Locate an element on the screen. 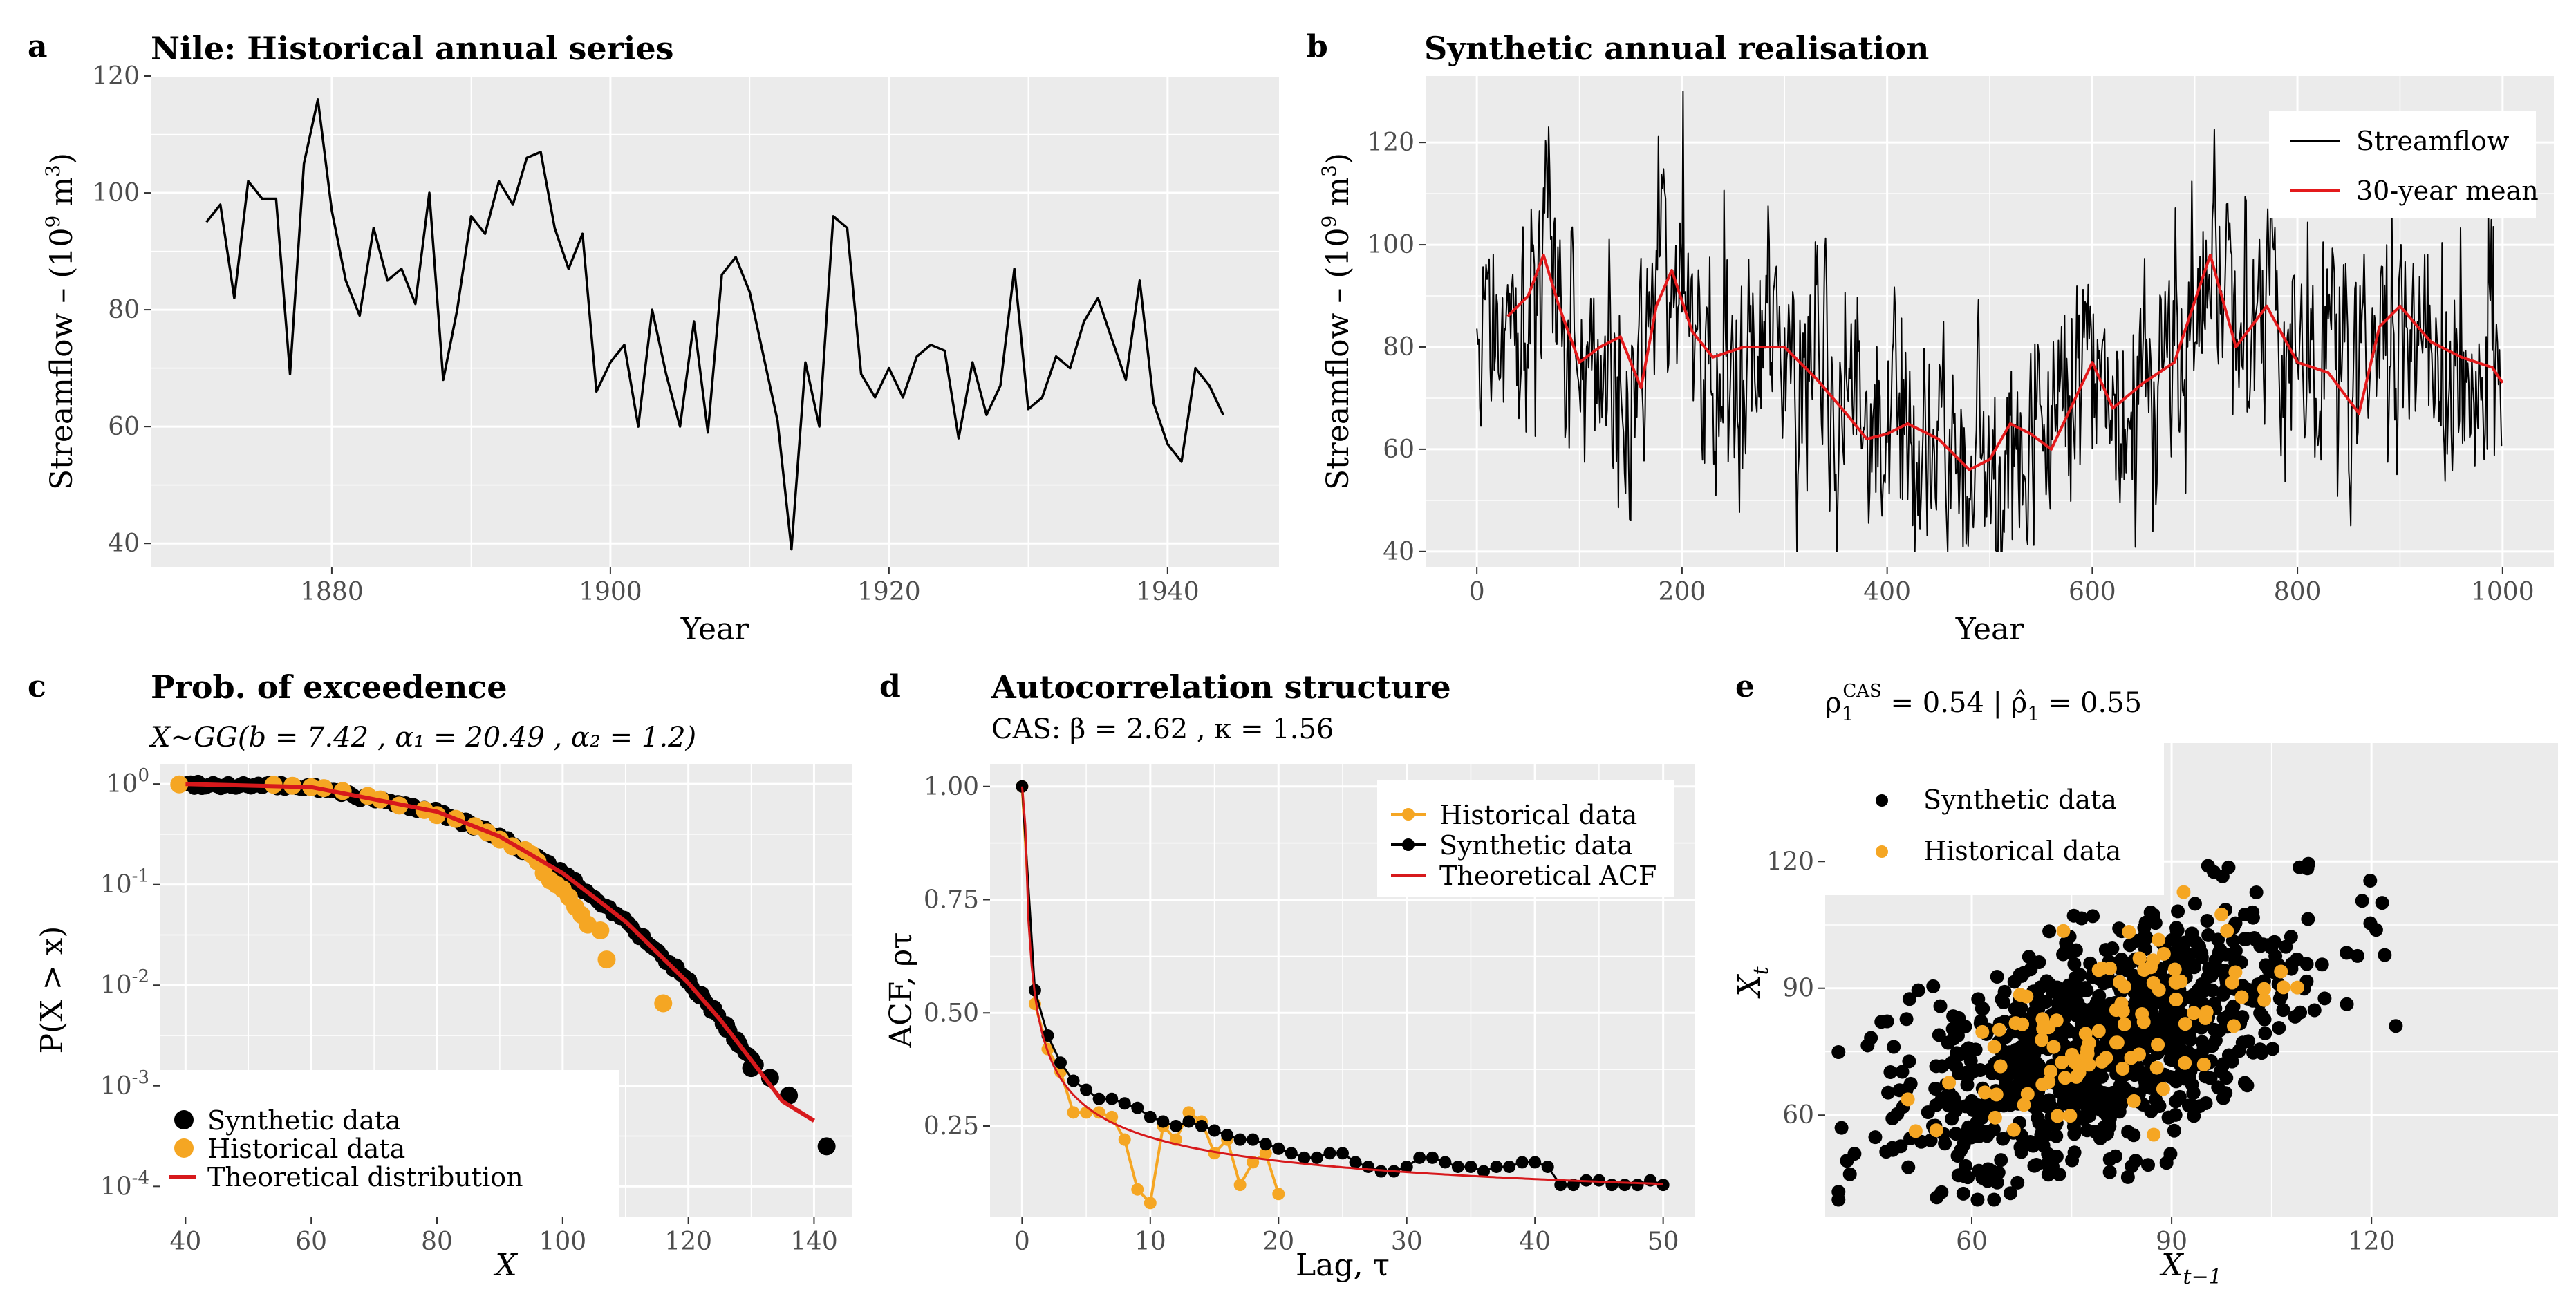 This screenshot has width=2576, height=1303. panel-e-title-sub1: 1 is located at coordinates (1848, 713).